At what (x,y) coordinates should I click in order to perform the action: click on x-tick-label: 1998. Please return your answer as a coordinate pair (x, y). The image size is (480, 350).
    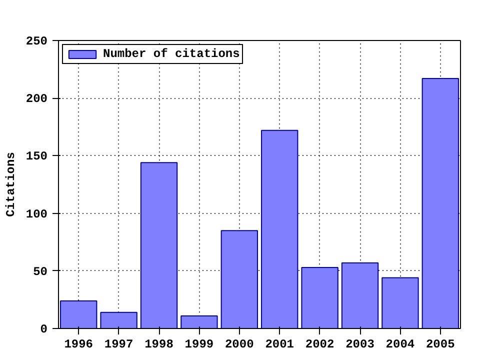
    Looking at the image, I should click on (159, 344).